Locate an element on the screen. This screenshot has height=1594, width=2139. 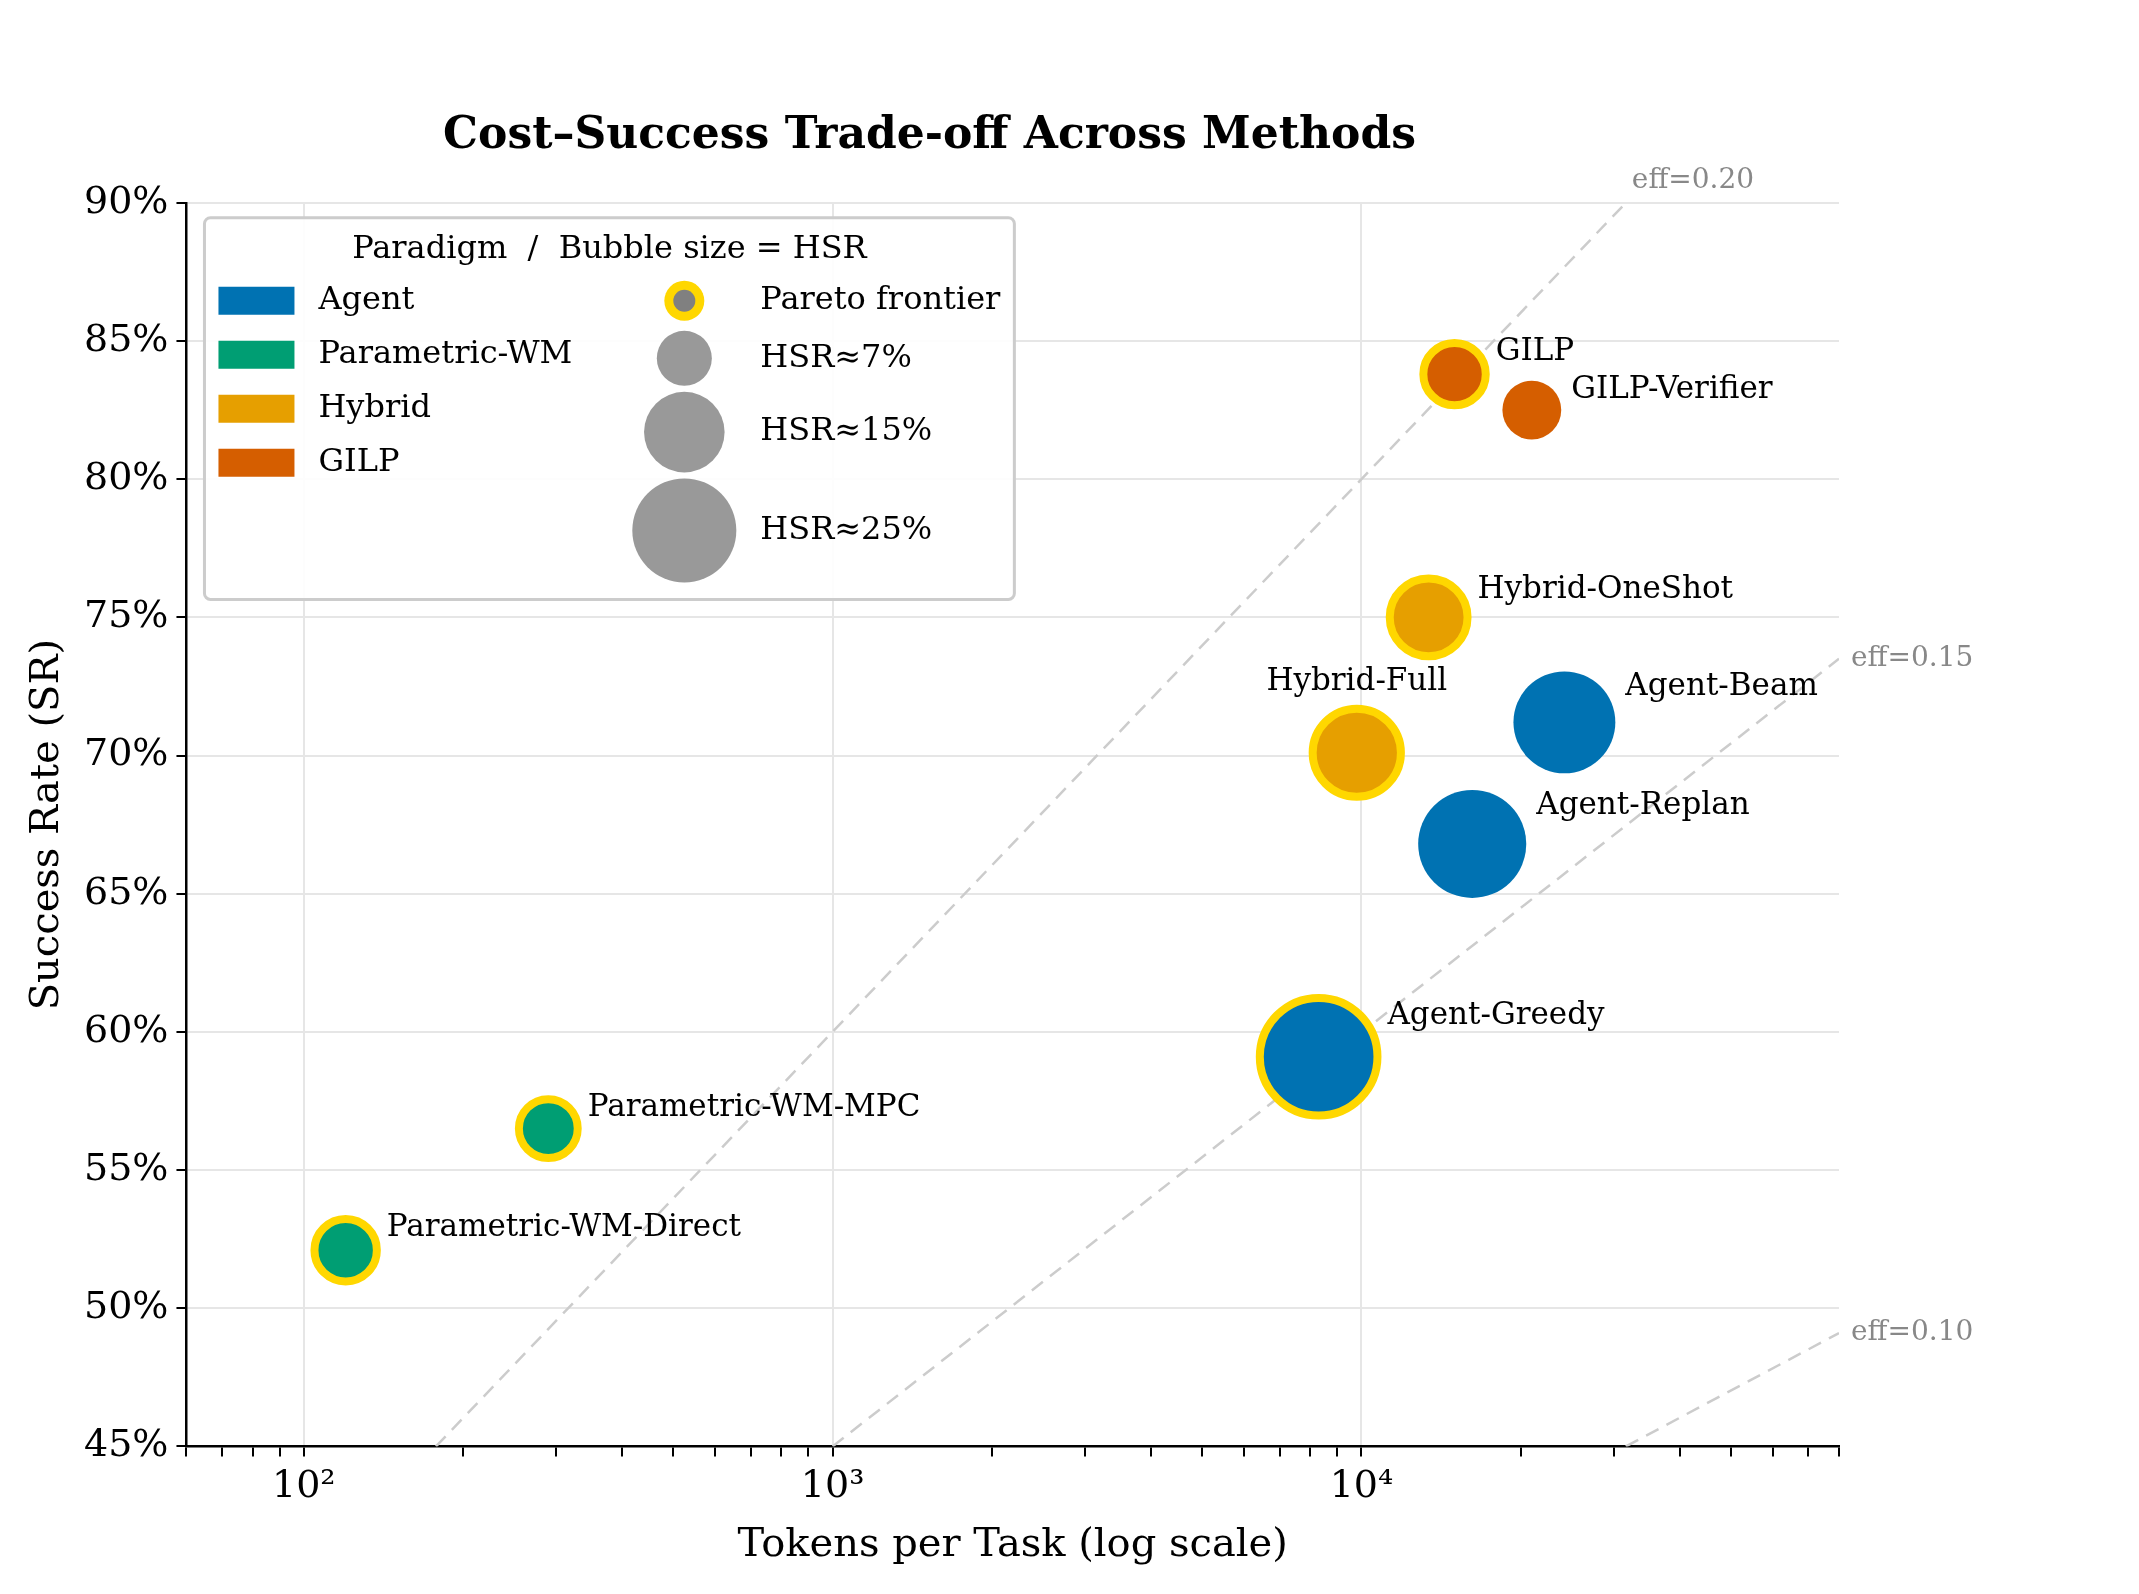
y-tick-label: 90% is located at coordinates (126, 199).